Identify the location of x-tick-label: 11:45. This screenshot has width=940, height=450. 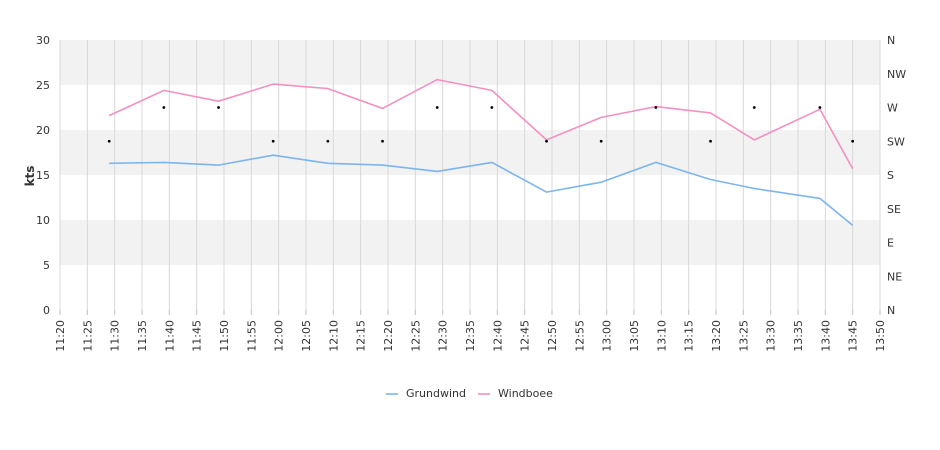
(197, 336).